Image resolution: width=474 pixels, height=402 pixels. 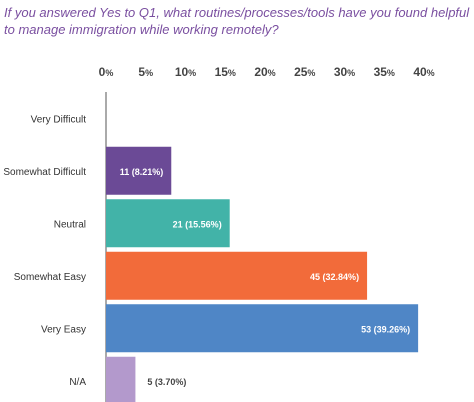 What do you see at coordinates (166, 382) in the screenshot?
I see `data-label: 5 (3.70%)` at bounding box center [166, 382].